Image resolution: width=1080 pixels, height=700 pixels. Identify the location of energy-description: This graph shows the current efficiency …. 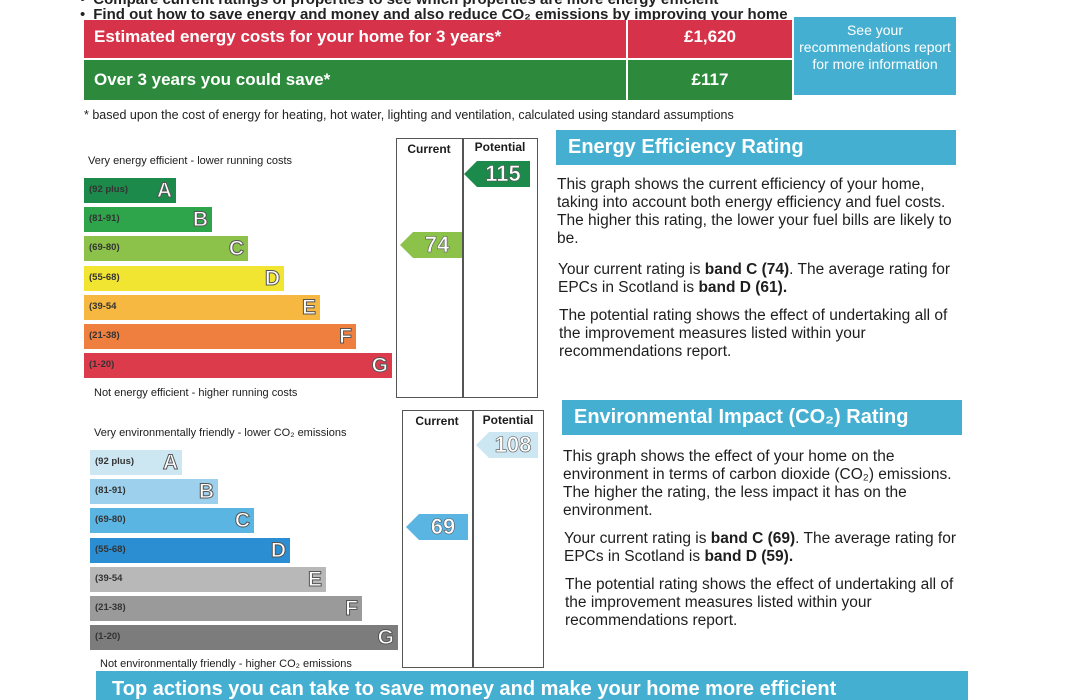
(754, 211).